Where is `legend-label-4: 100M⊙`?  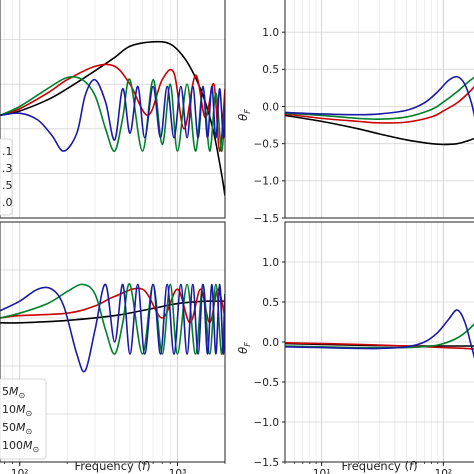
legend-label-4: 100M⊙ is located at coordinates (20, 446).